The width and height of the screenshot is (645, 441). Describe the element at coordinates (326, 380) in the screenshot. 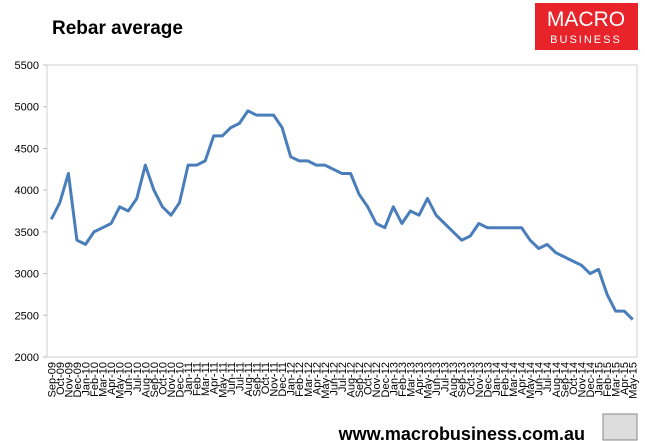

I see `x-tick-label: May-12` at that location.